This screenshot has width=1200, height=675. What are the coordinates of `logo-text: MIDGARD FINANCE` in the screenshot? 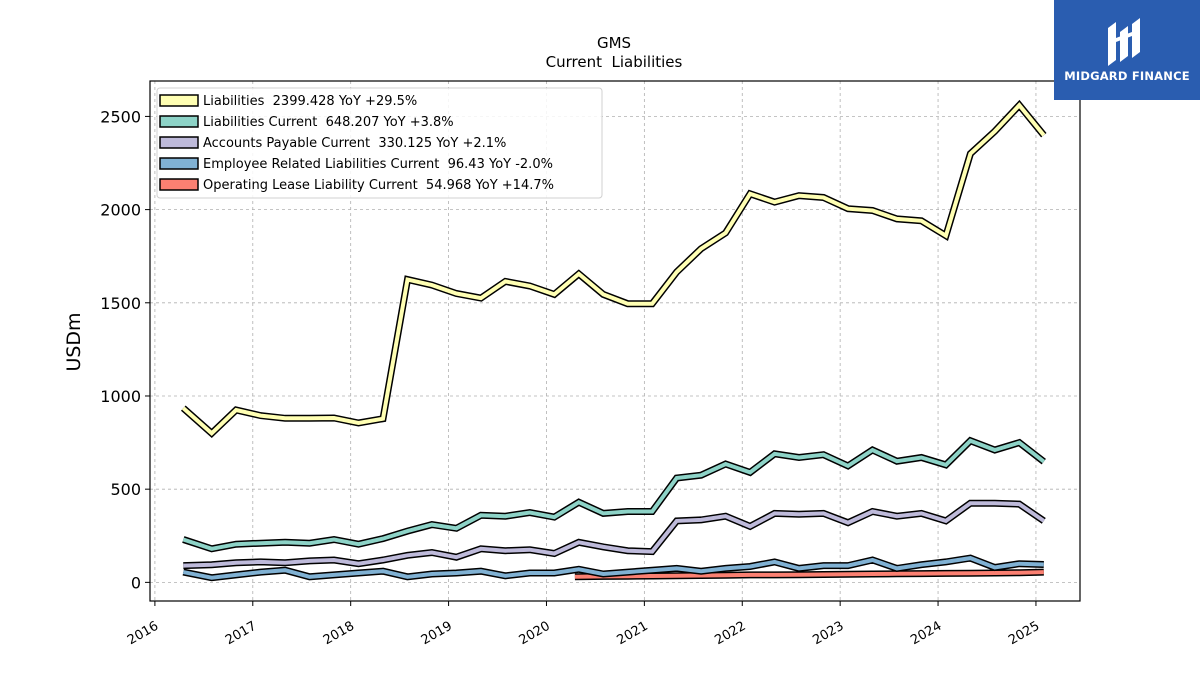 It's located at (1127, 76).